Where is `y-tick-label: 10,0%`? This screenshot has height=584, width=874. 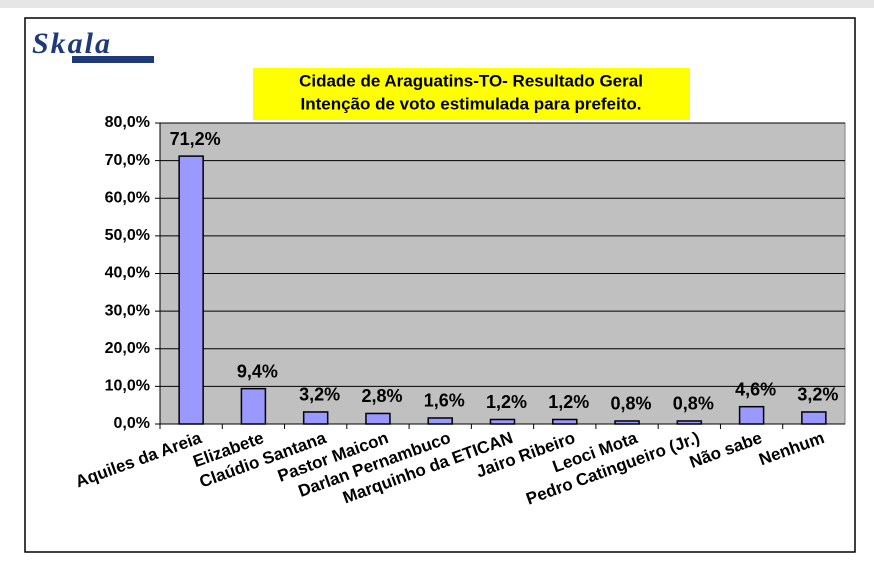 y-tick-label: 10,0% is located at coordinates (127, 386).